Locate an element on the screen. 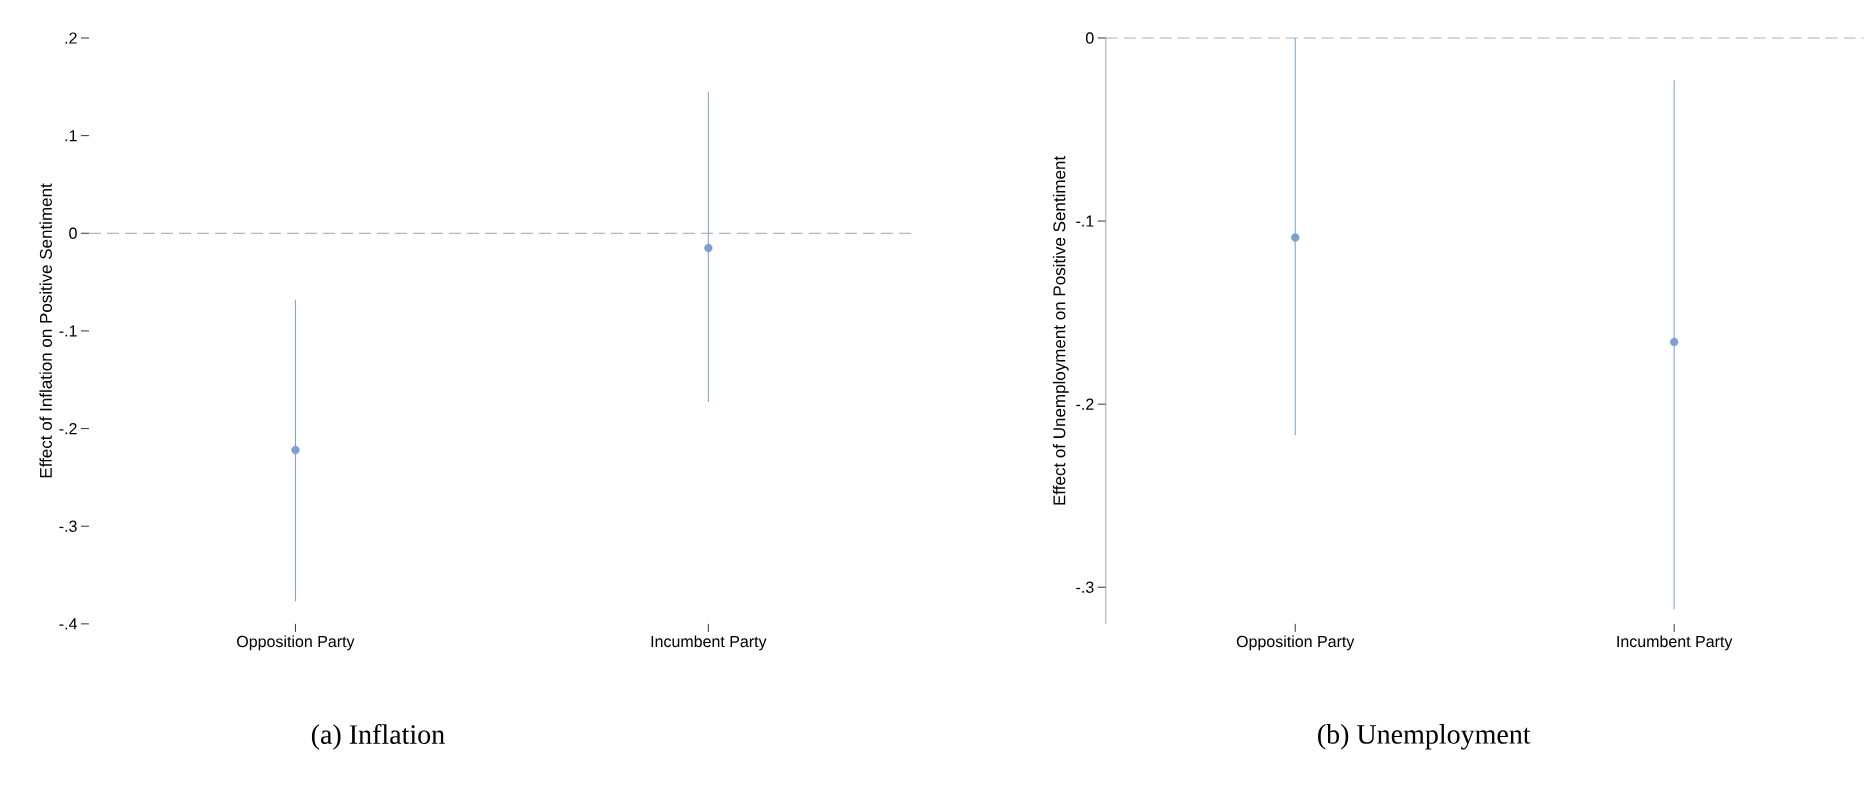 This screenshot has width=1864, height=786. y-axis-title: Effect of Inflation on Positive Sentiment is located at coordinates (45, 330).